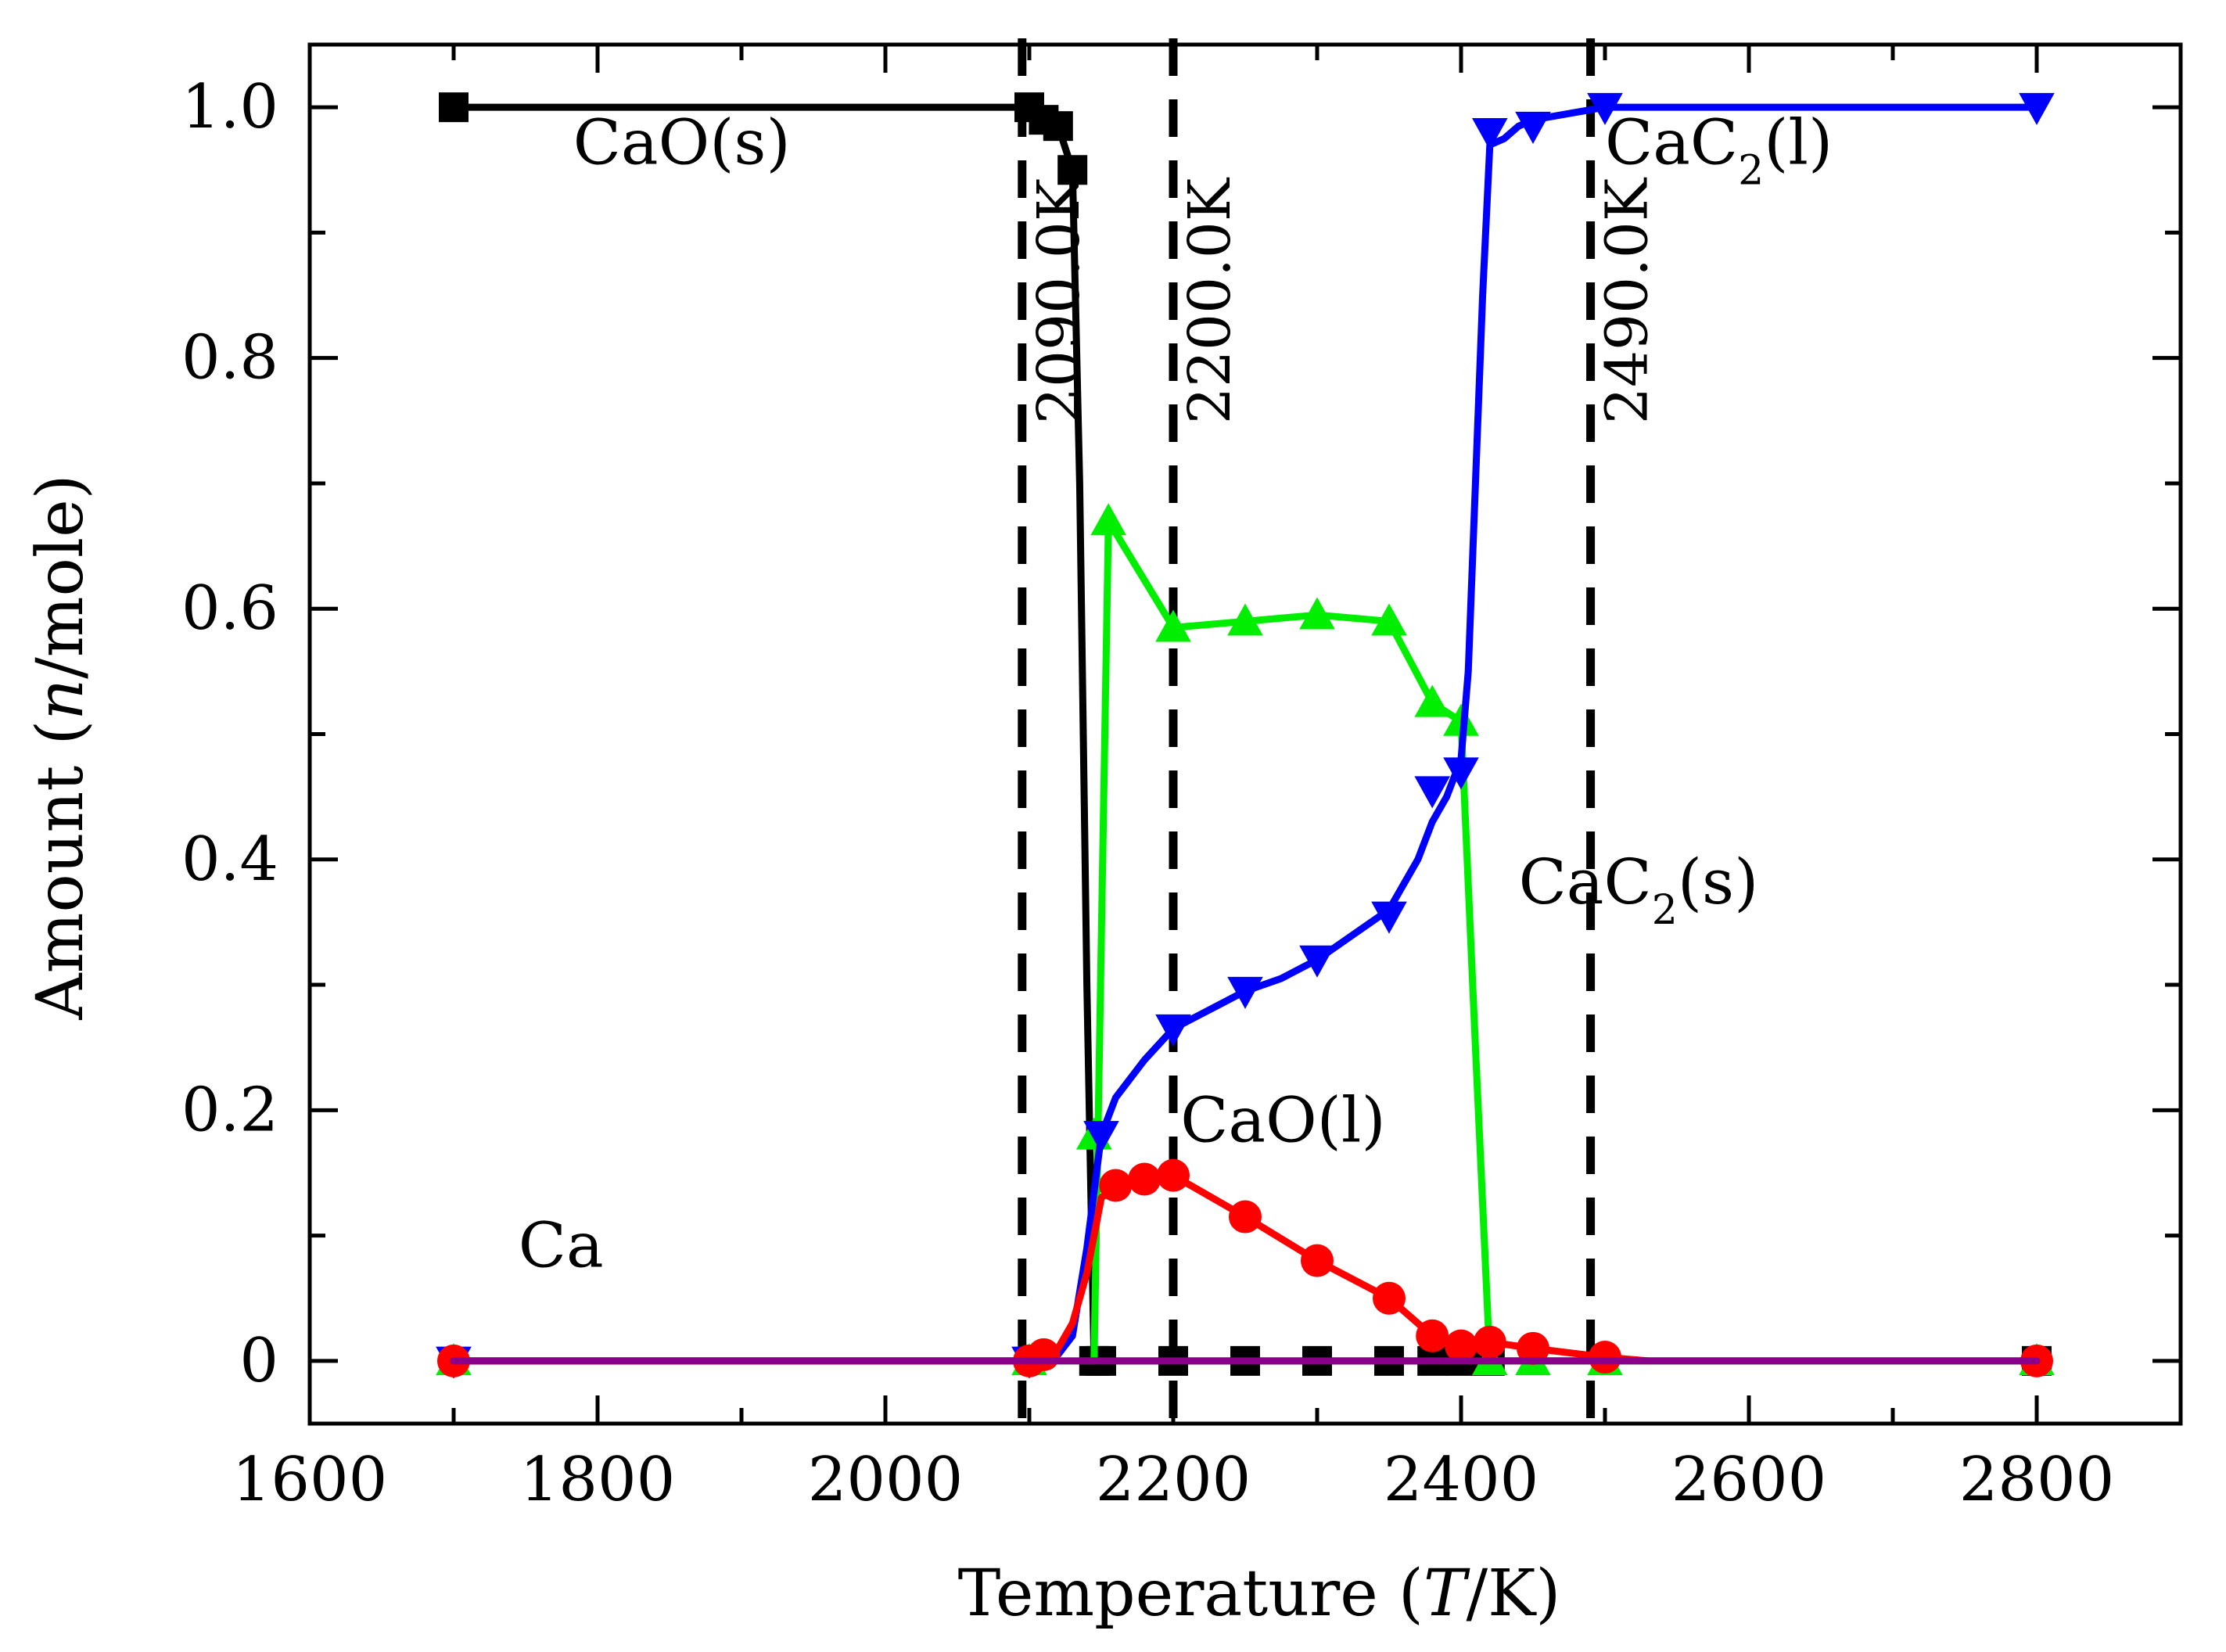 Image resolution: width=2226 pixels, height=1652 pixels. I want to click on x-tick-label: 2200, so click(1173, 1480).